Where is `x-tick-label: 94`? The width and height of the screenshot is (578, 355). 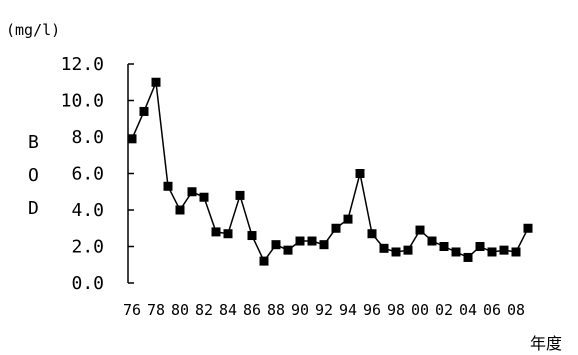
x-tick-label: 94 is located at coordinates (348, 310).